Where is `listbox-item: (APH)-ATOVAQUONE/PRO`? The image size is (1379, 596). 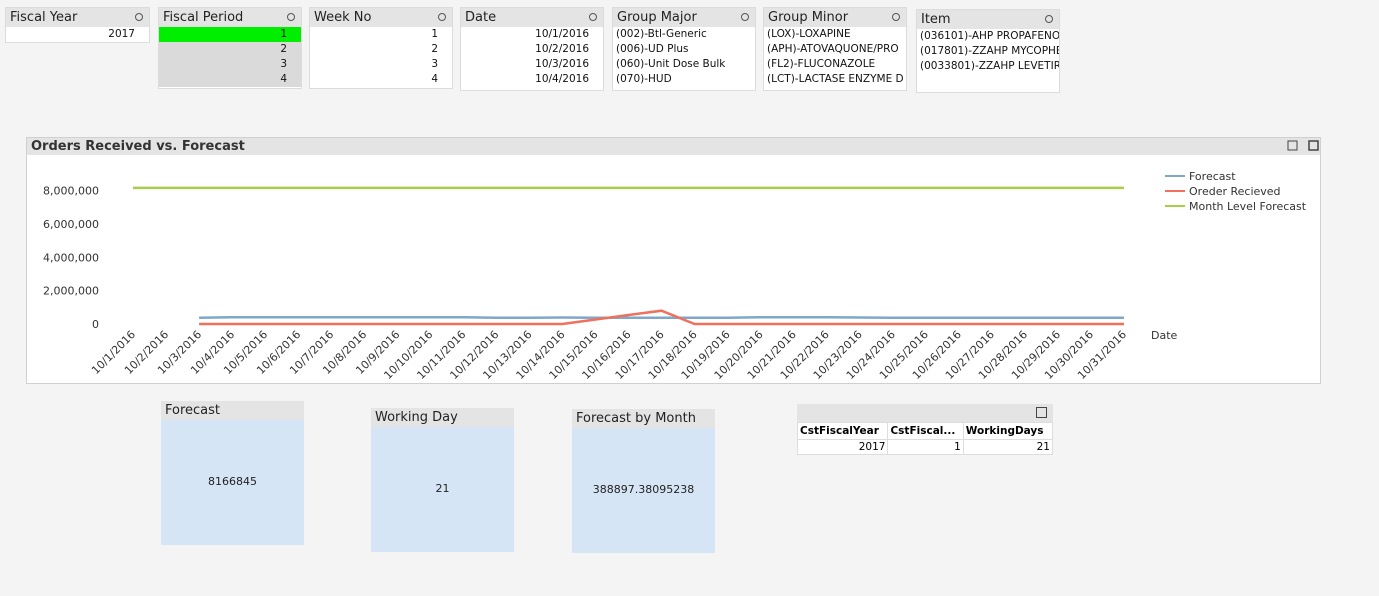 listbox-item: (APH)-ATOVAQUONE/PRO is located at coordinates (833, 49).